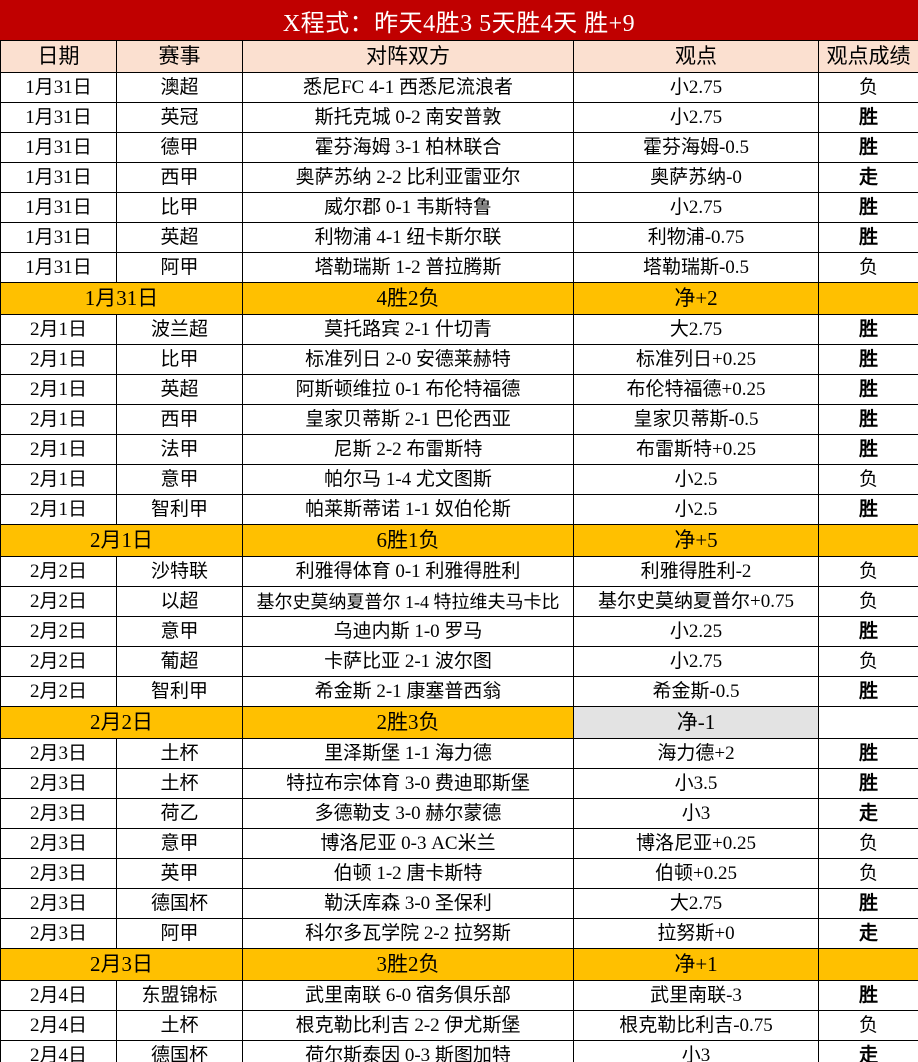 This screenshot has width=918, height=1062. Describe the element at coordinates (179, 117) in the screenshot. I see `cell-league: 英冠` at that location.